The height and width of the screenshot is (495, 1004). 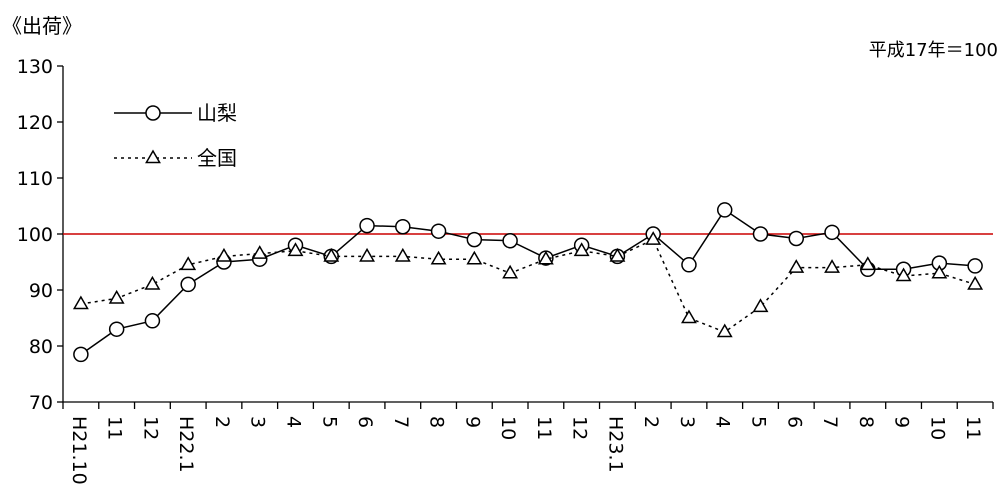 I want to click on y-tick-label: 130, so click(x=35, y=67).